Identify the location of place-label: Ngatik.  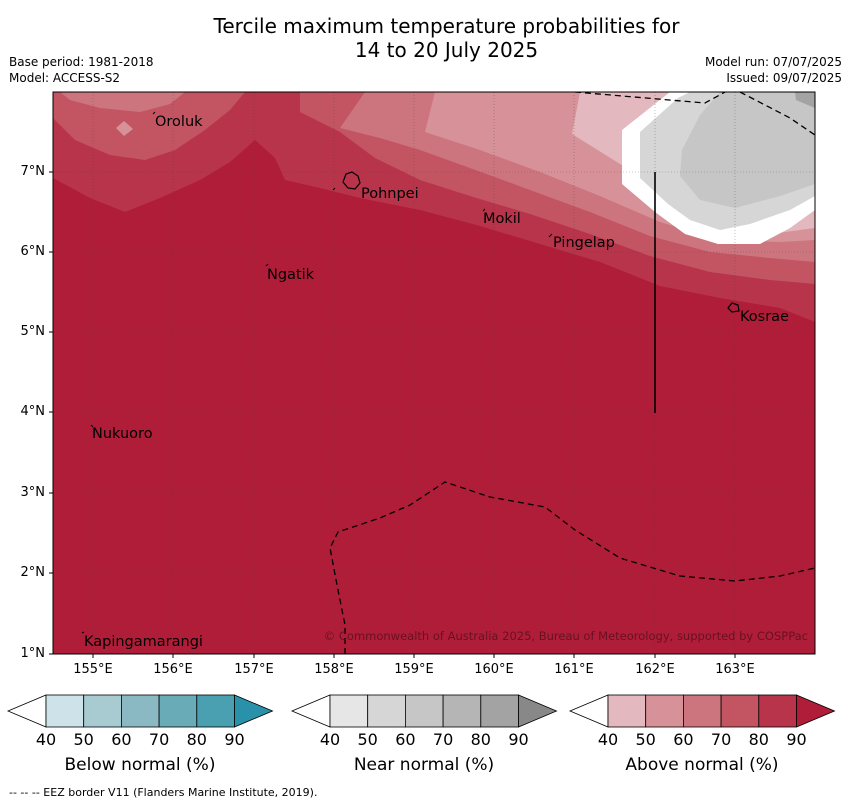
(291, 275).